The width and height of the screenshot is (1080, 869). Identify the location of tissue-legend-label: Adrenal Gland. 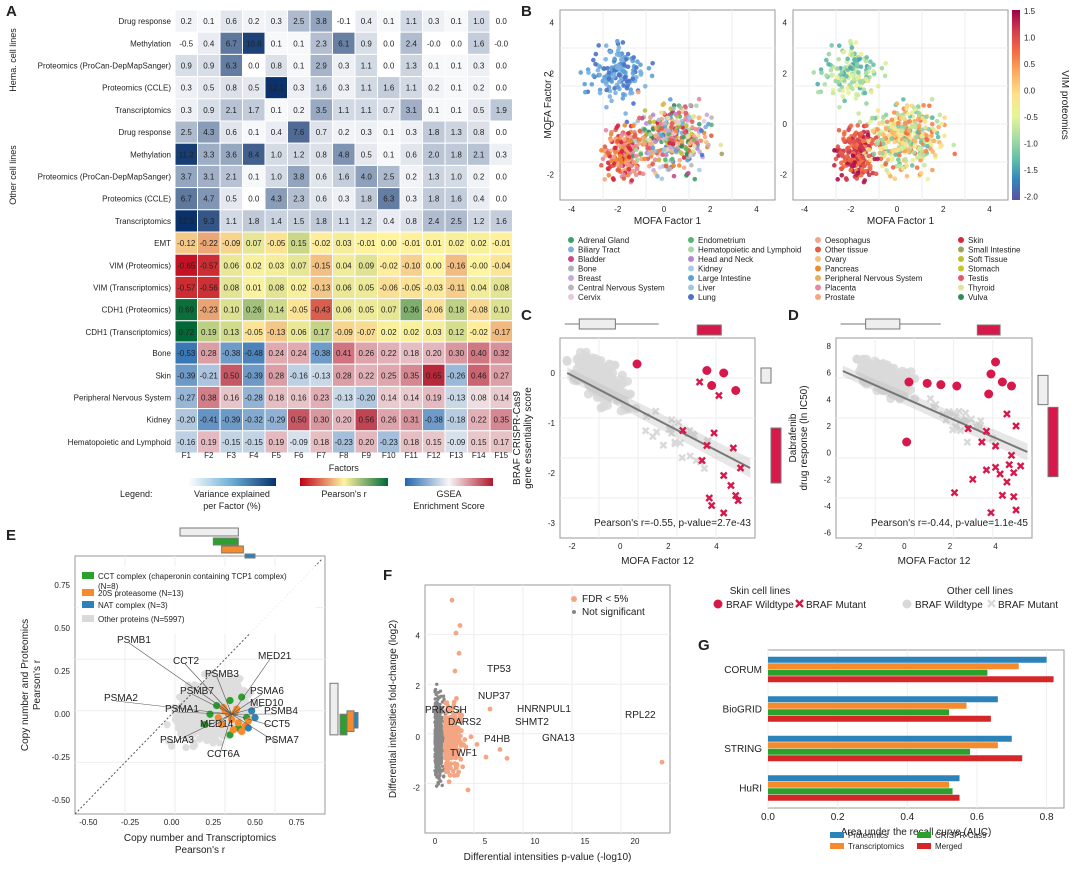
(603, 240).